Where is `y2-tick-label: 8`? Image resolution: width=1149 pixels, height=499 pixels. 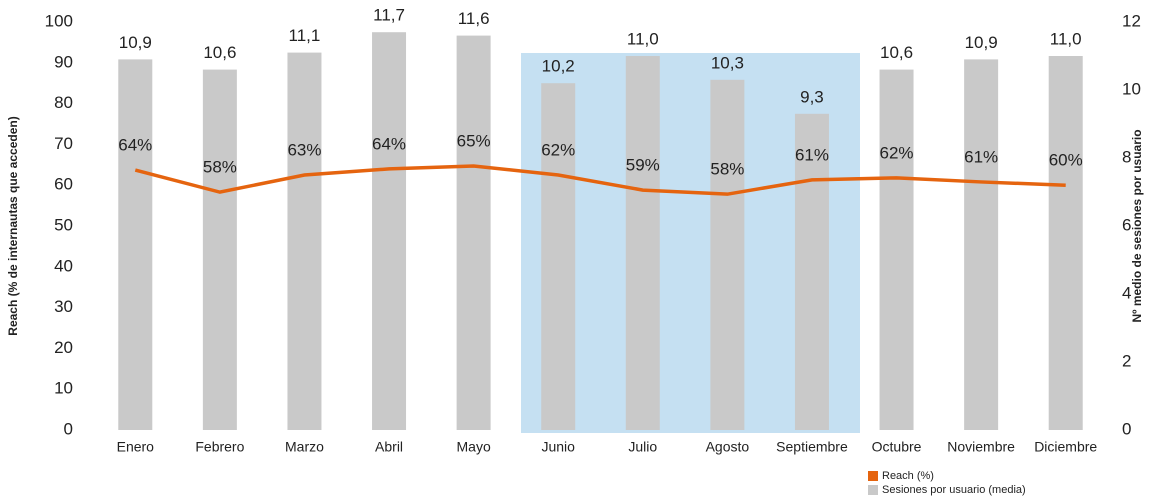 y2-tick-label: 8 is located at coordinates (1126, 156).